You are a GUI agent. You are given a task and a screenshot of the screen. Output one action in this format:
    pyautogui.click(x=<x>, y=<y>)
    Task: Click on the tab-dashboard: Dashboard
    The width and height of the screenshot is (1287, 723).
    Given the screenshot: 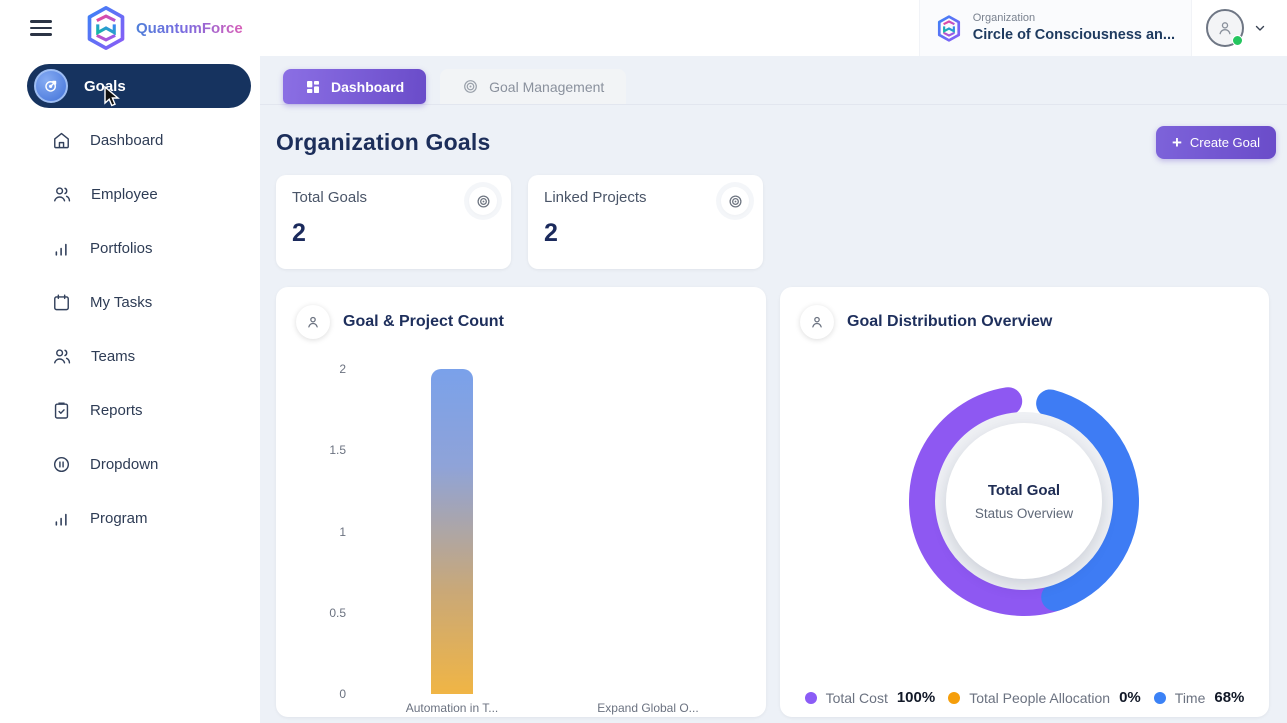 What is the action you would take?
    pyautogui.click(x=355, y=86)
    